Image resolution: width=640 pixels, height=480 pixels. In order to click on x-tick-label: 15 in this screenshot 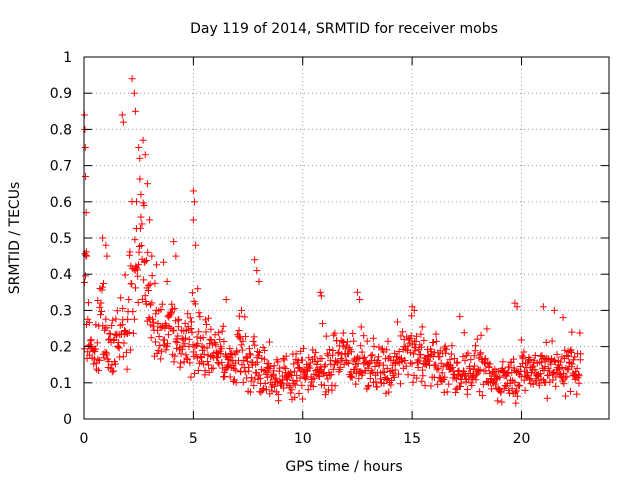, I will do `click(412, 439)`.